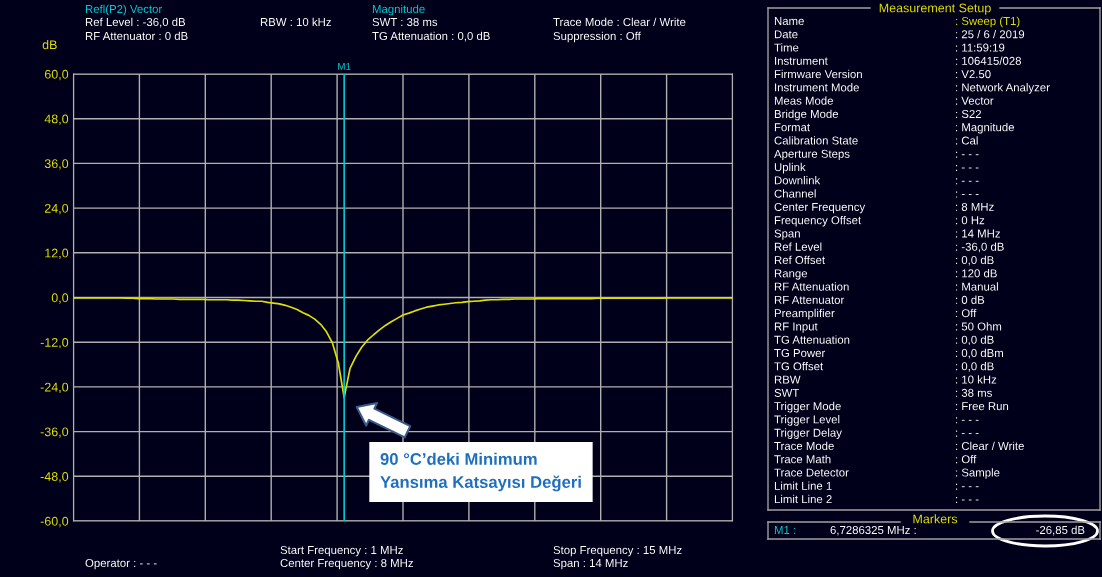 The image size is (1102, 577). What do you see at coordinates (882, 74) in the screenshot?
I see `text: Firmware Version : V2.50` at bounding box center [882, 74].